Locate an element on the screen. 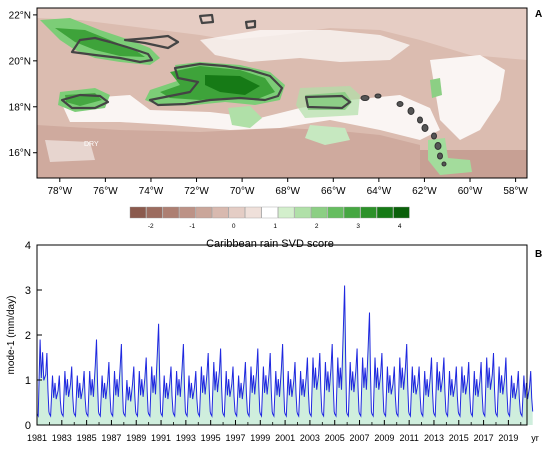  island-st-vincent is located at coordinates (444, 164).